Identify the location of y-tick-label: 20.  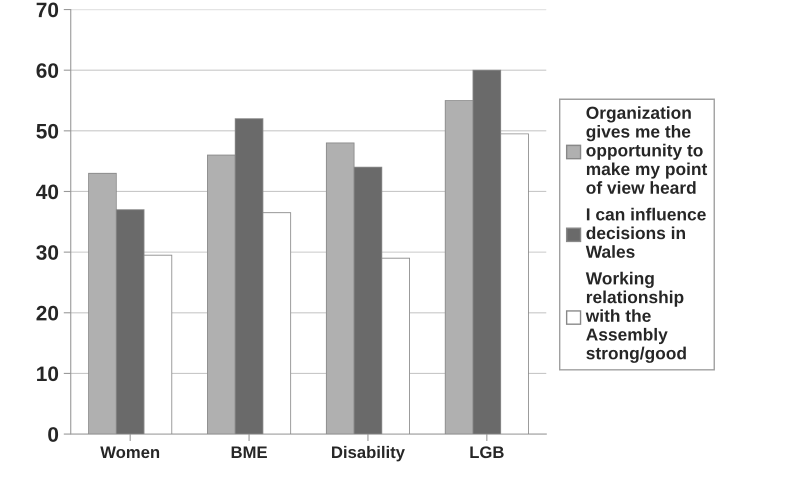
(47, 313).